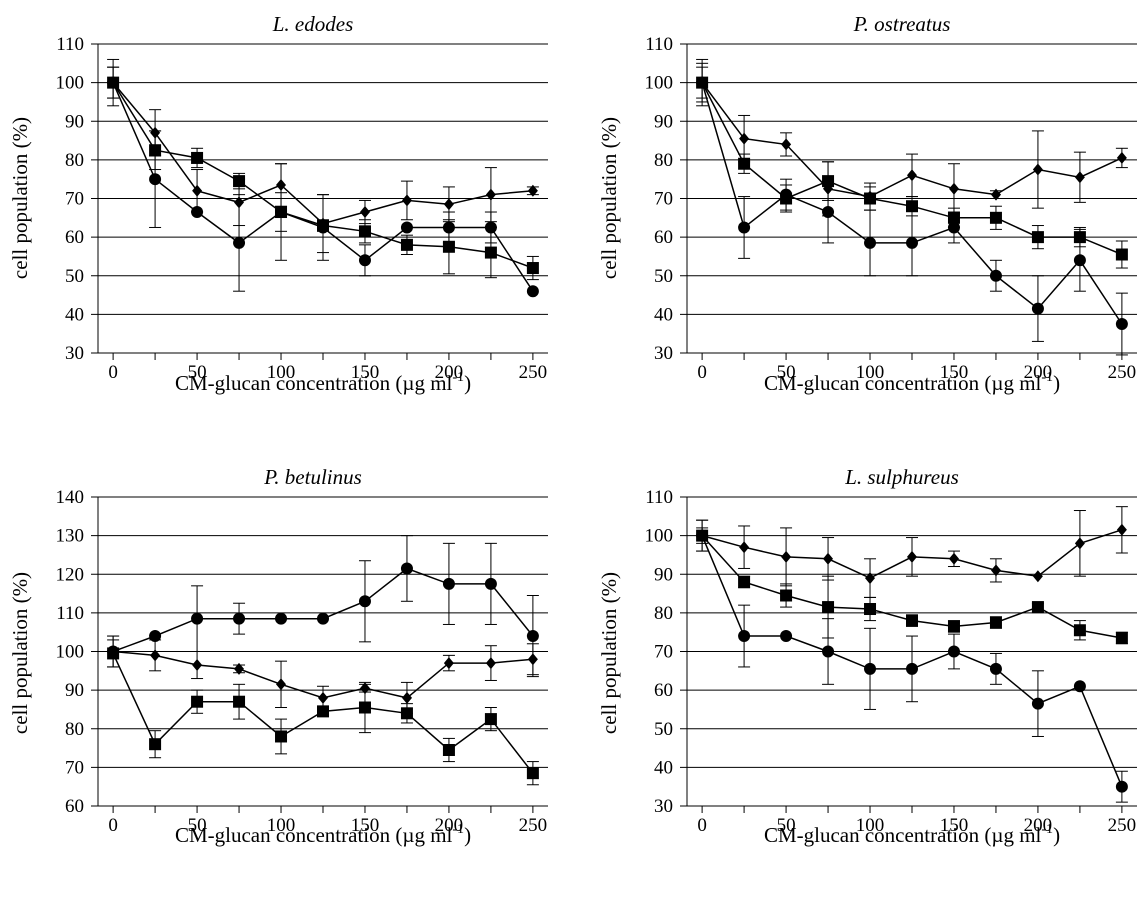 The height and width of the screenshot is (900, 1142). Describe the element at coordinates (912, 139) in the screenshot. I see `series-diamond` at that location.